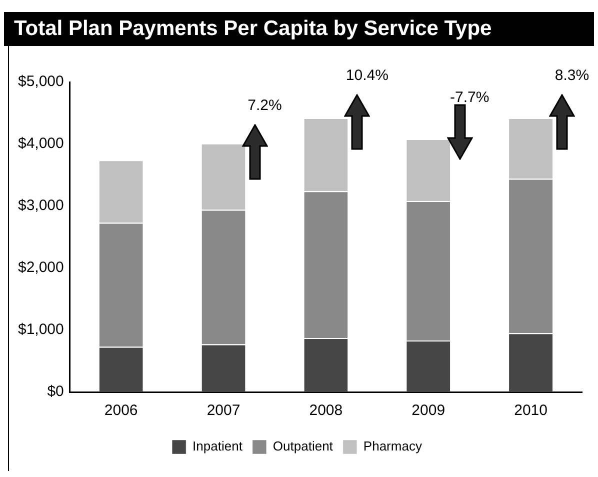 This screenshot has height=477, width=598. What do you see at coordinates (303, 446) in the screenshot?
I see `legend-label: Outpatient` at bounding box center [303, 446].